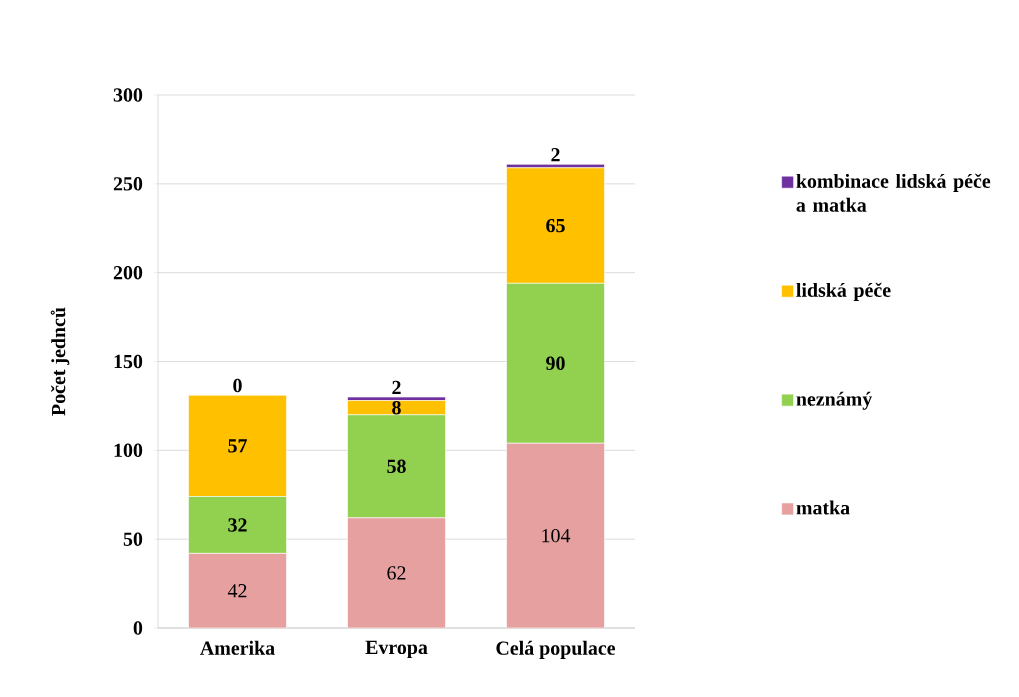 The image size is (1019, 697). I want to click on x-tick-label: Celá populace, so click(556, 649).